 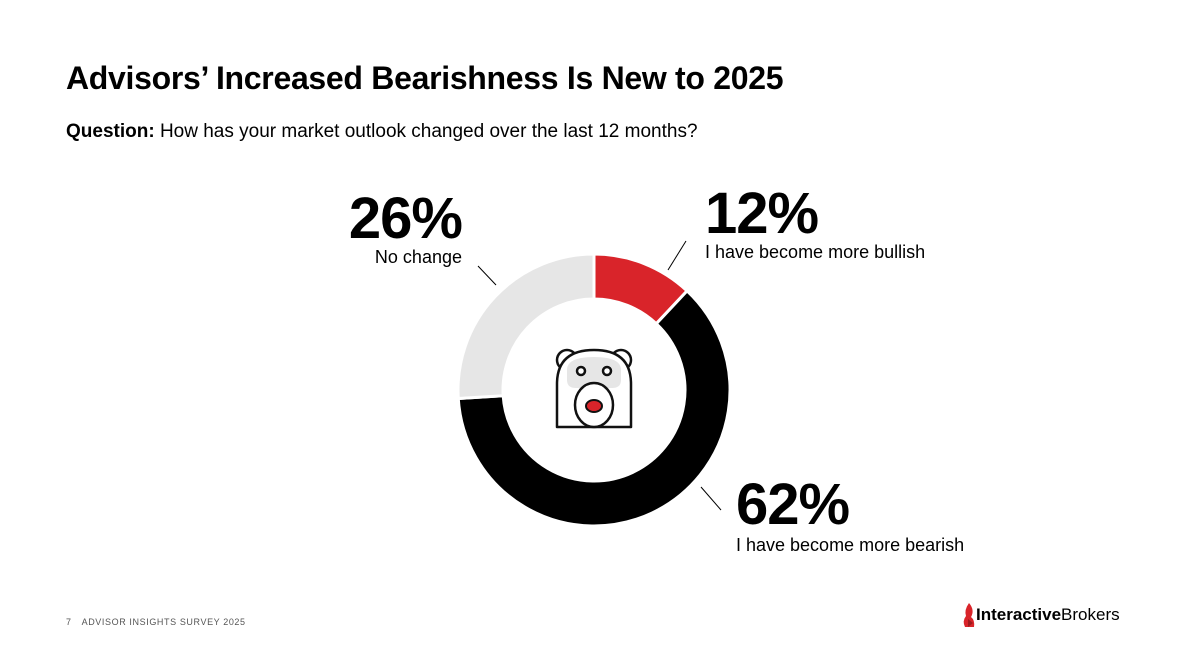 I want to click on question-label: Question:, so click(x=110, y=131).